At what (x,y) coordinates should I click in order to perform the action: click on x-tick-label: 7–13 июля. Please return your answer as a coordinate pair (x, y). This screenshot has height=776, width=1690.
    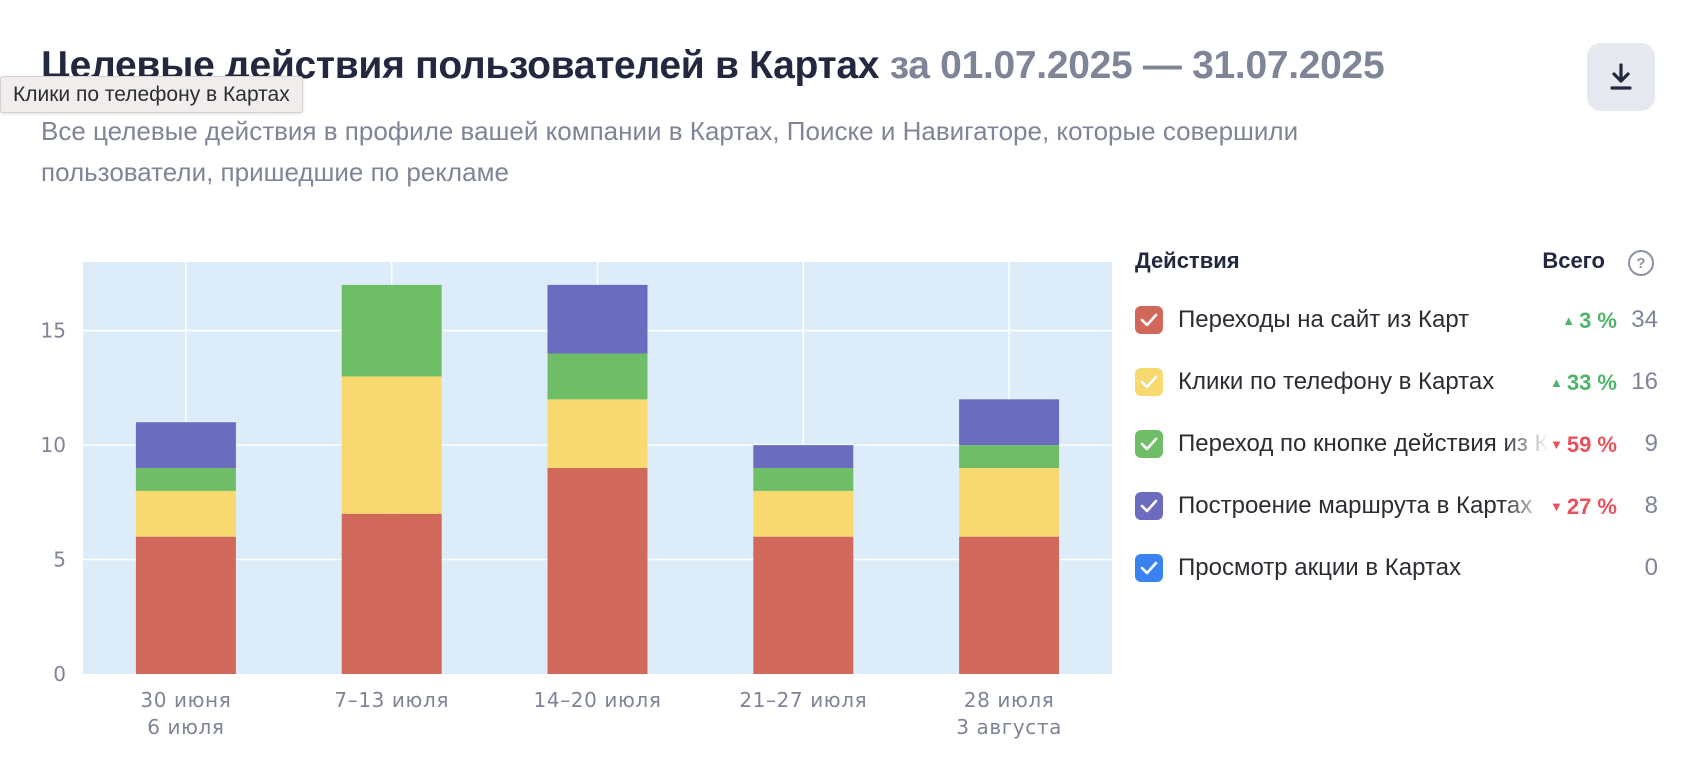
    Looking at the image, I should click on (391, 700).